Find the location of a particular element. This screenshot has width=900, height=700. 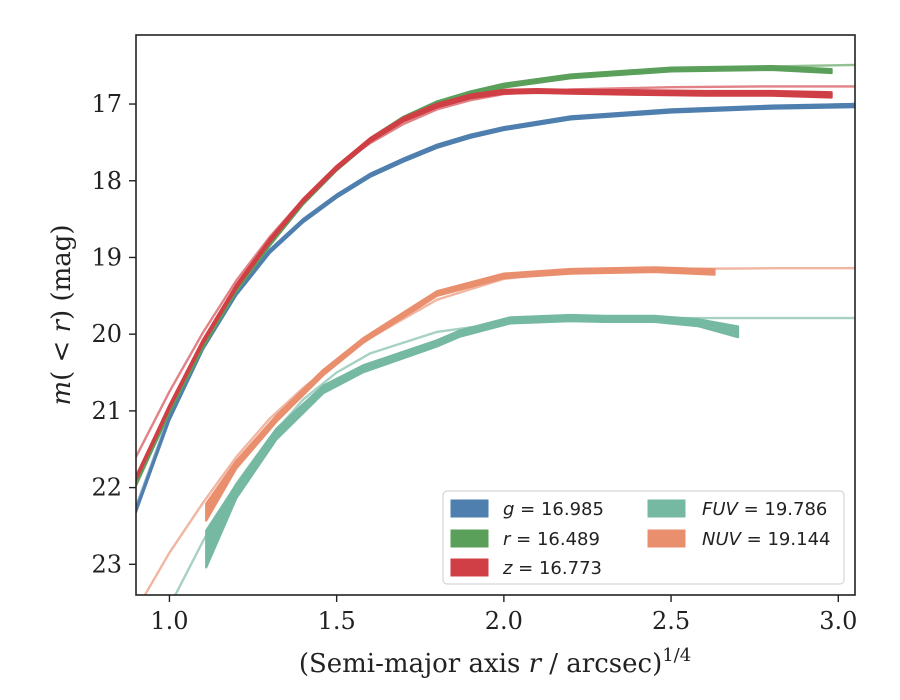

legend-label-nuv: NUV = 19.144 is located at coordinates (766, 539).